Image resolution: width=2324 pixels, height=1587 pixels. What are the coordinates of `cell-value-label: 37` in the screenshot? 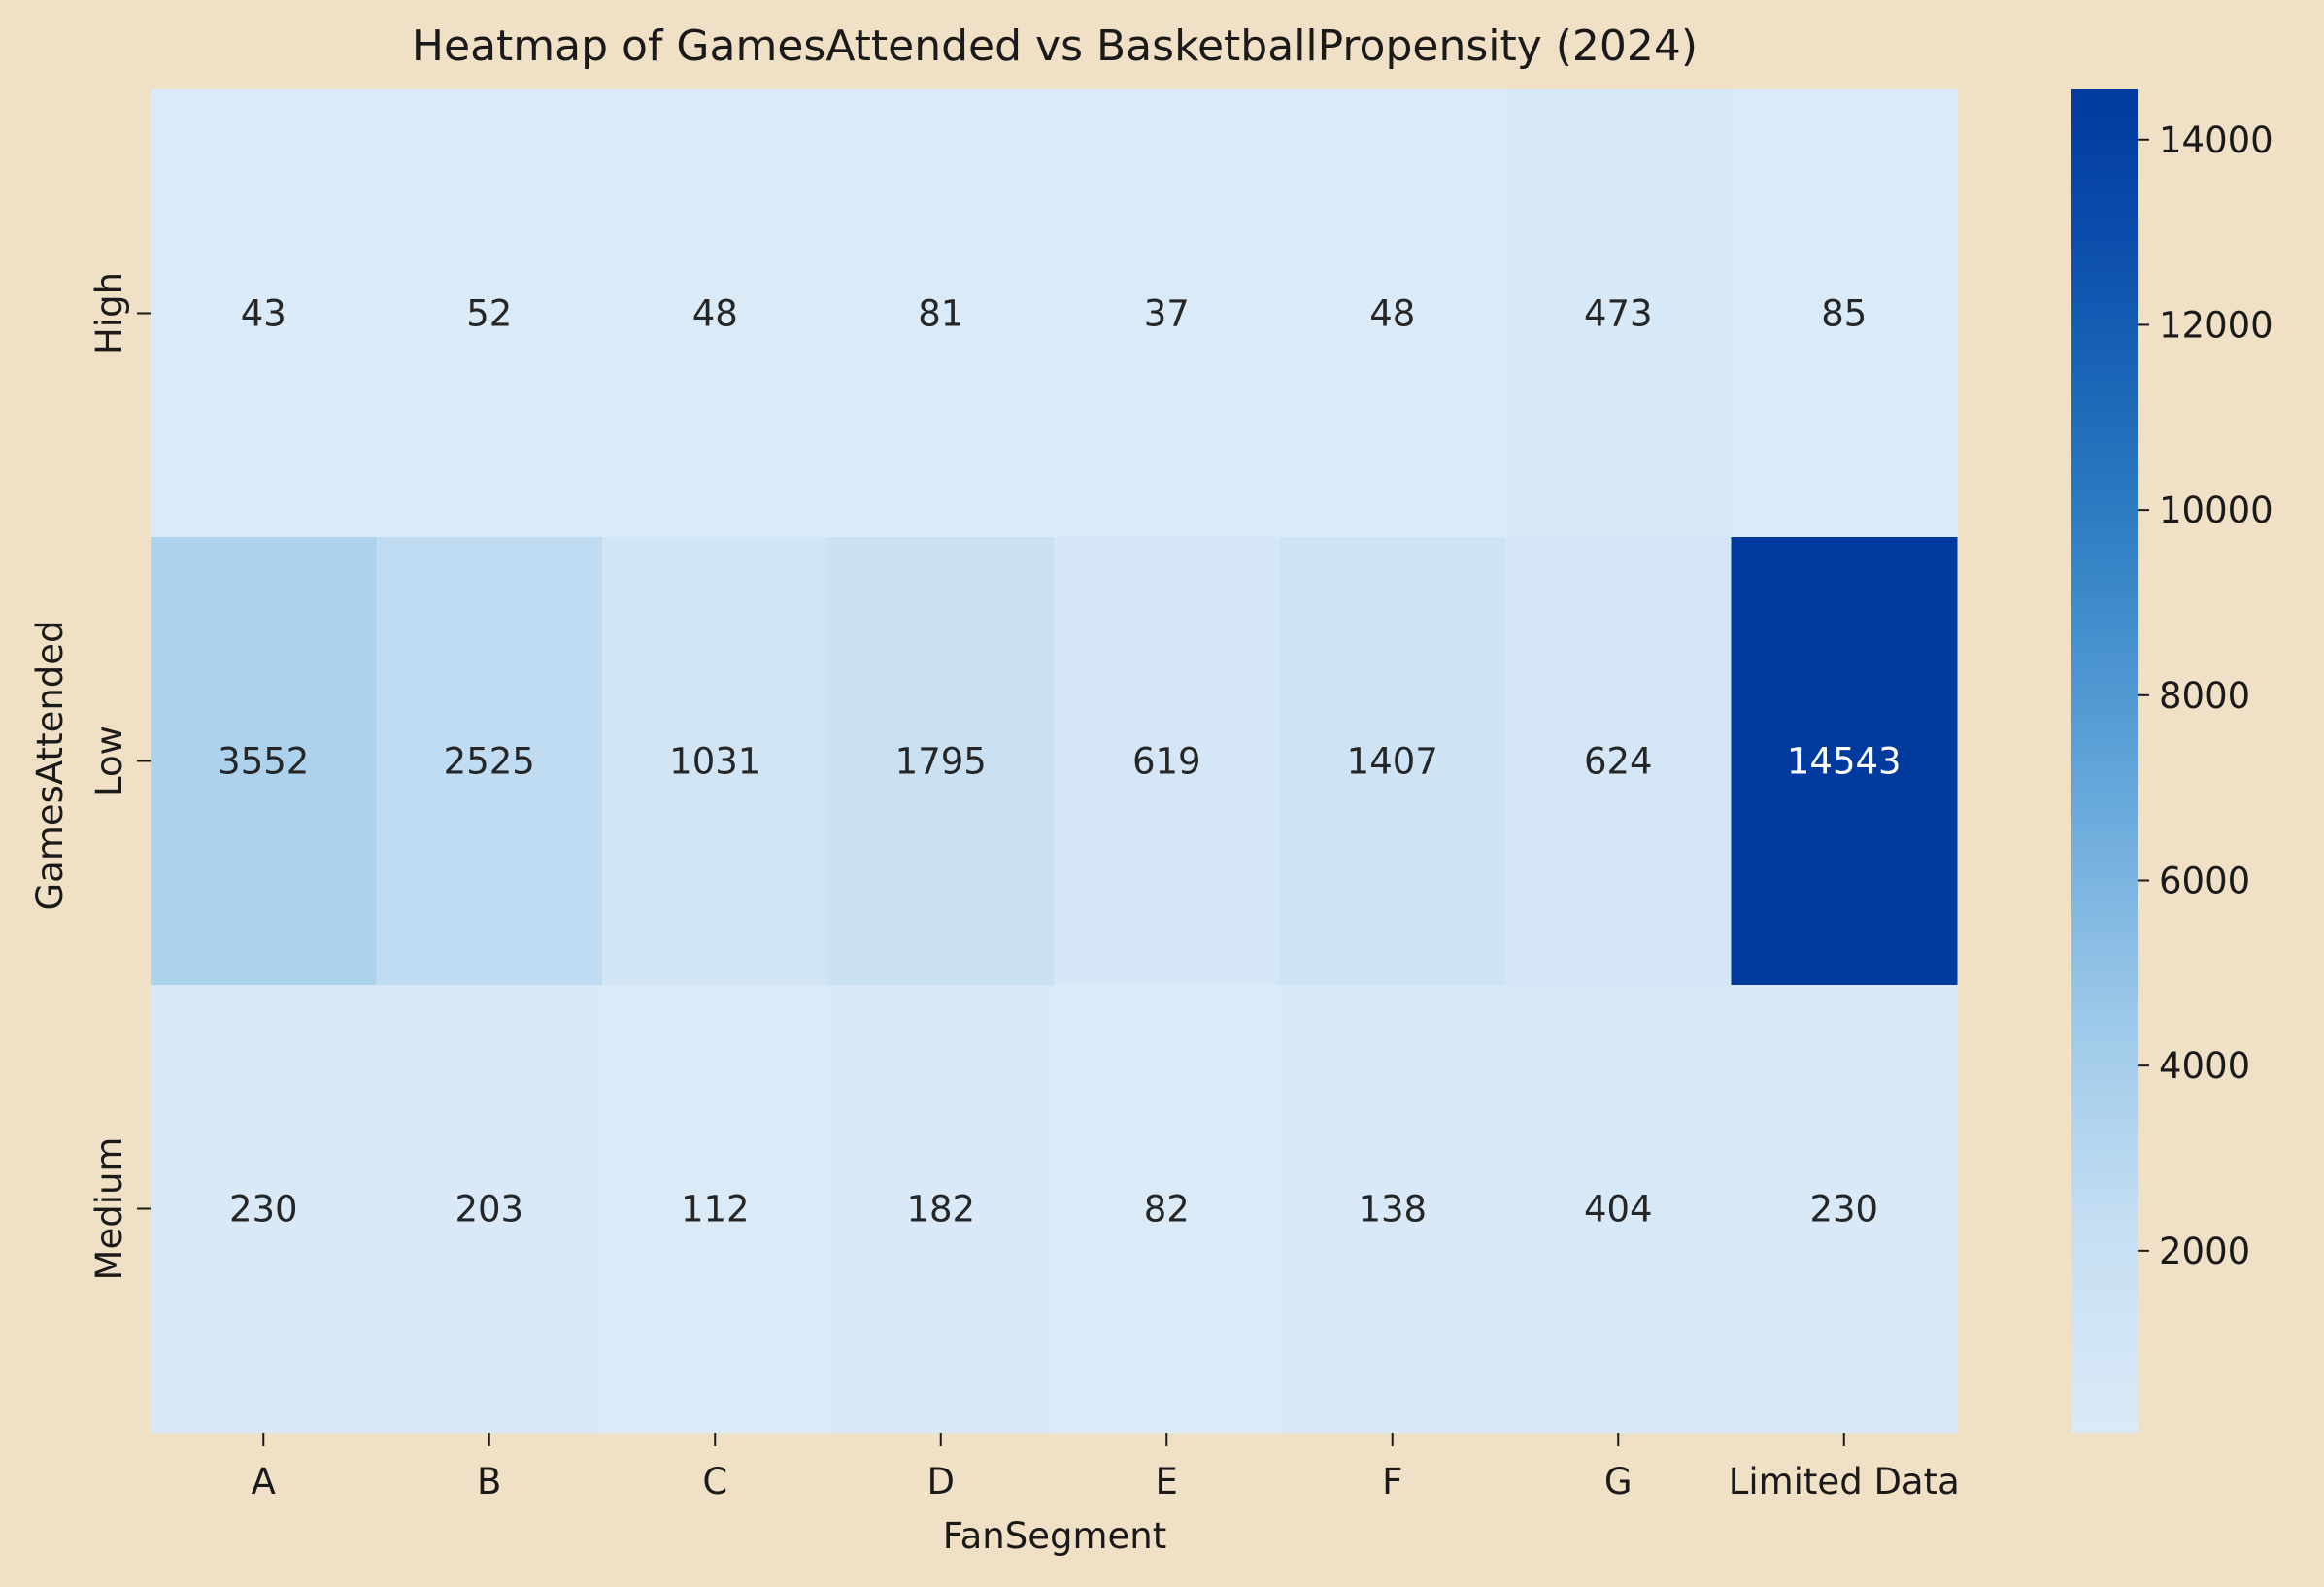 It's located at (1167, 314).